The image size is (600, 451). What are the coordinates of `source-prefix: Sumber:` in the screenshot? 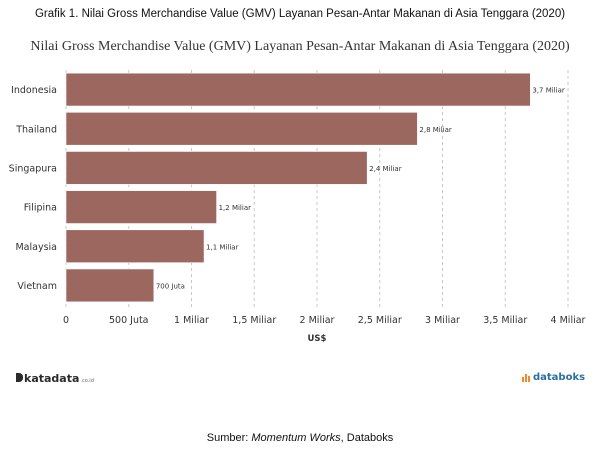 It's located at (229, 438).